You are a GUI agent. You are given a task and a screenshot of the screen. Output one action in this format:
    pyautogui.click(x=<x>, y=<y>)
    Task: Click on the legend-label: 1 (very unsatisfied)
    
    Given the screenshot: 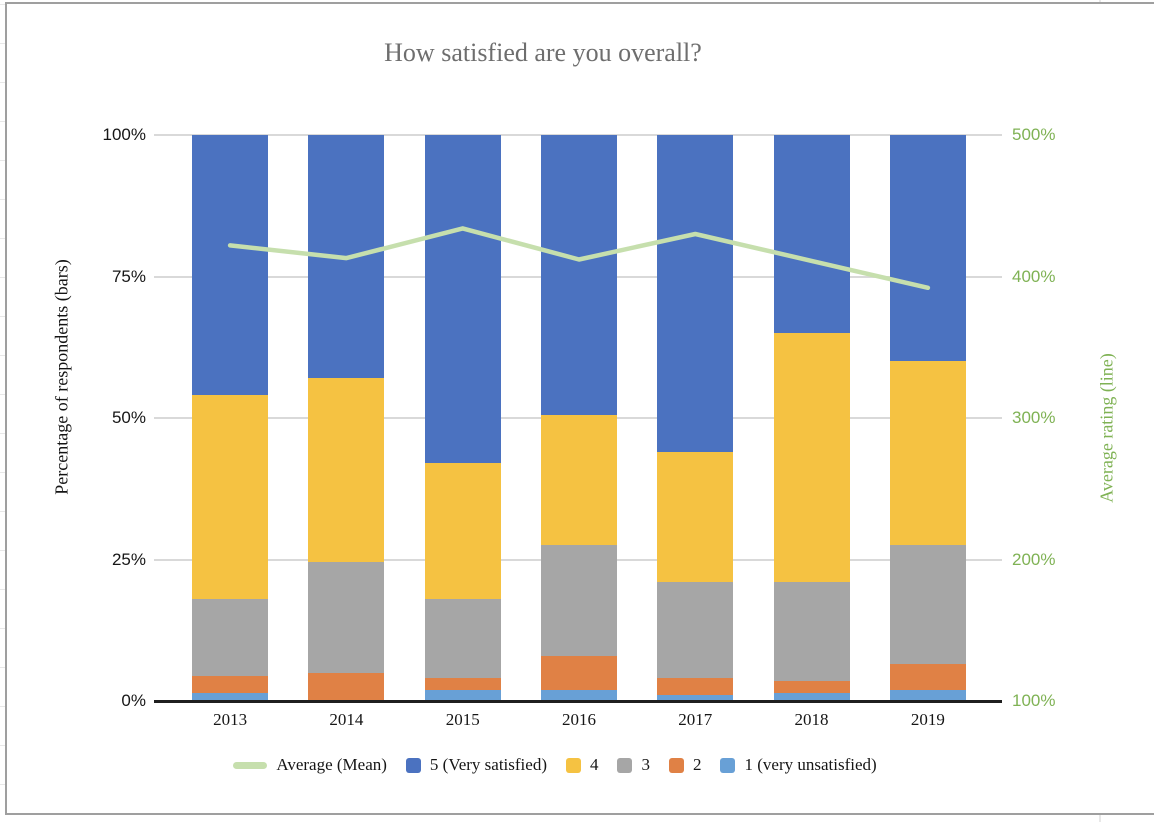 What is the action you would take?
    pyautogui.click(x=810, y=764)
    